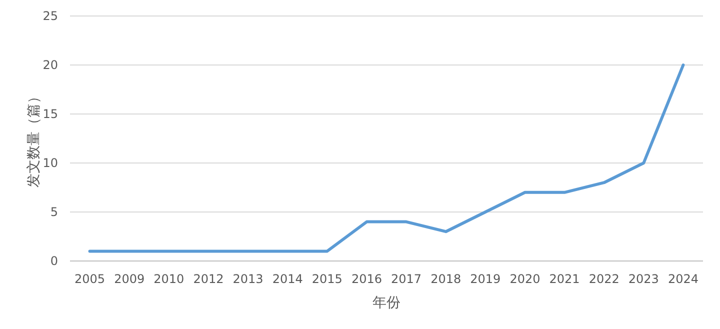 This screenshot has width=720, height=329. What do you see at coordinates (386, 303) in the screenshot?
I see `x-axis-title: 年份` at bounding box center [386, 303].